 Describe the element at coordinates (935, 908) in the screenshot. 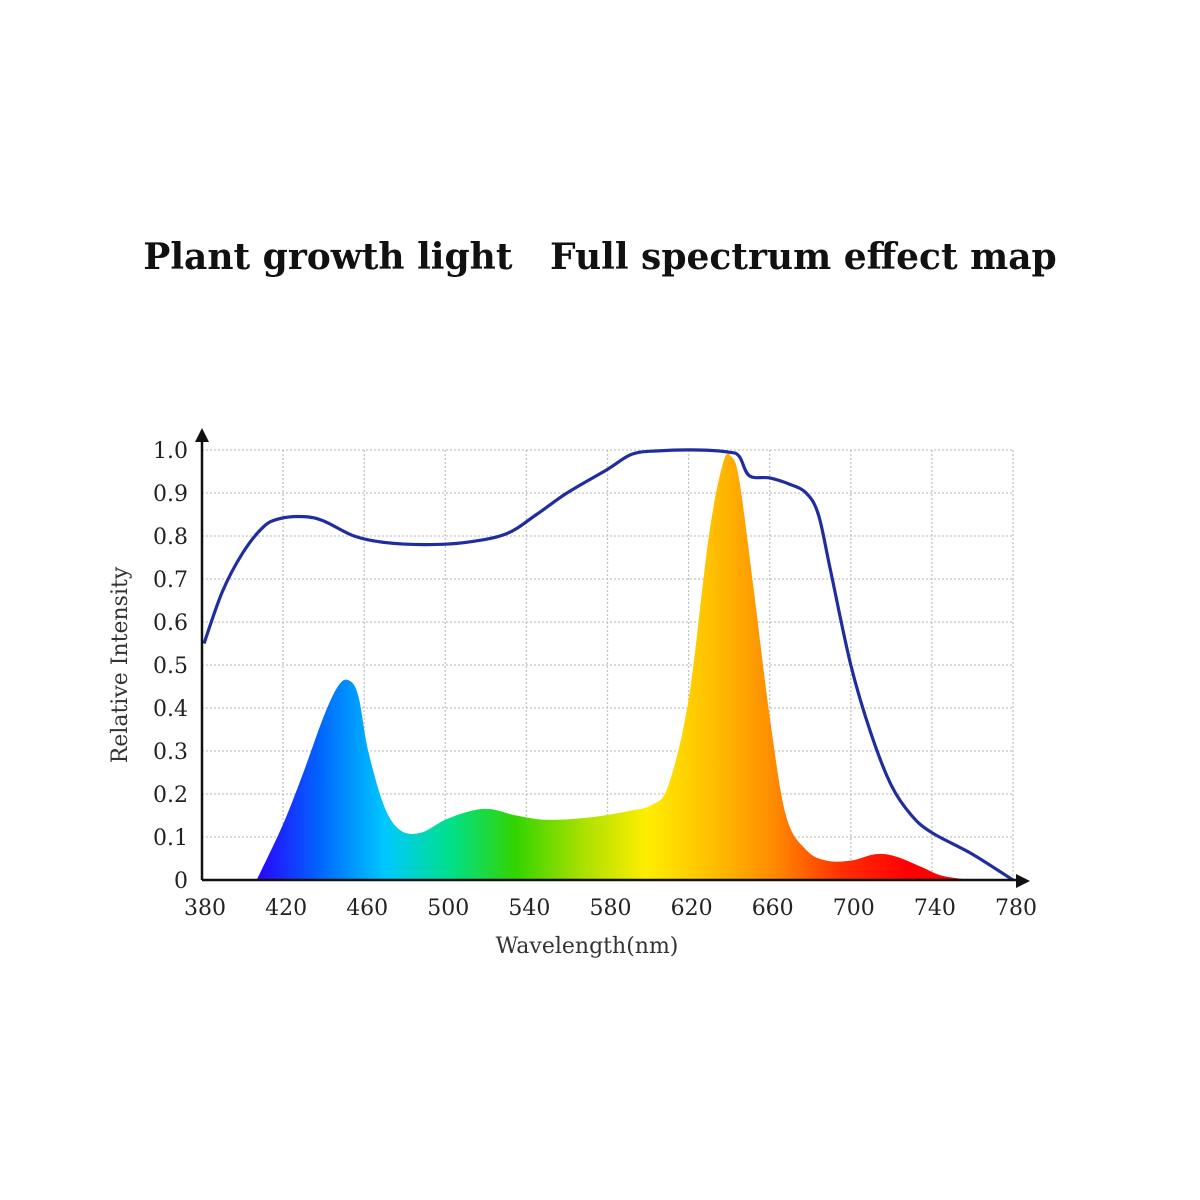

I see `x-tick-label: 740` at that location.